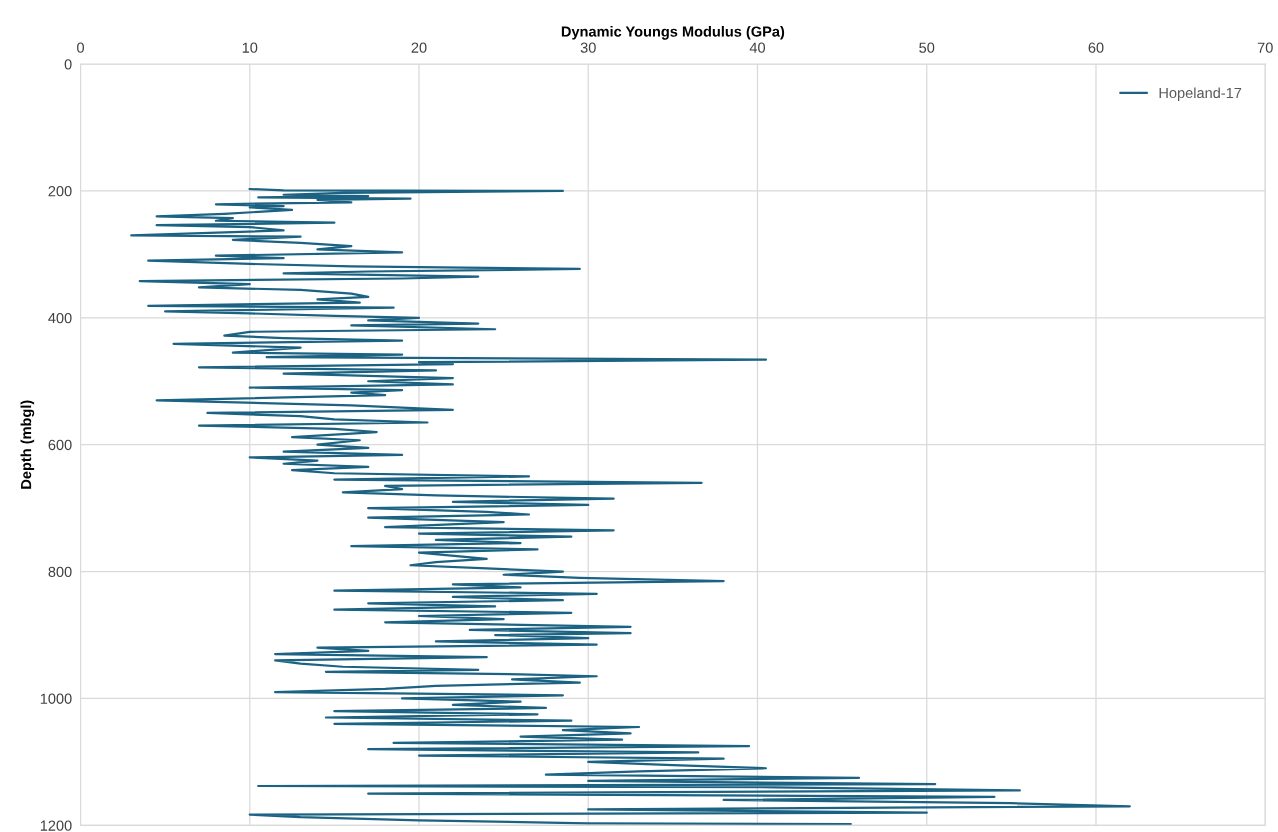 This screenshot has height=832, width=1278. I want to click on x-tick-label: 10, so click(250, 47).